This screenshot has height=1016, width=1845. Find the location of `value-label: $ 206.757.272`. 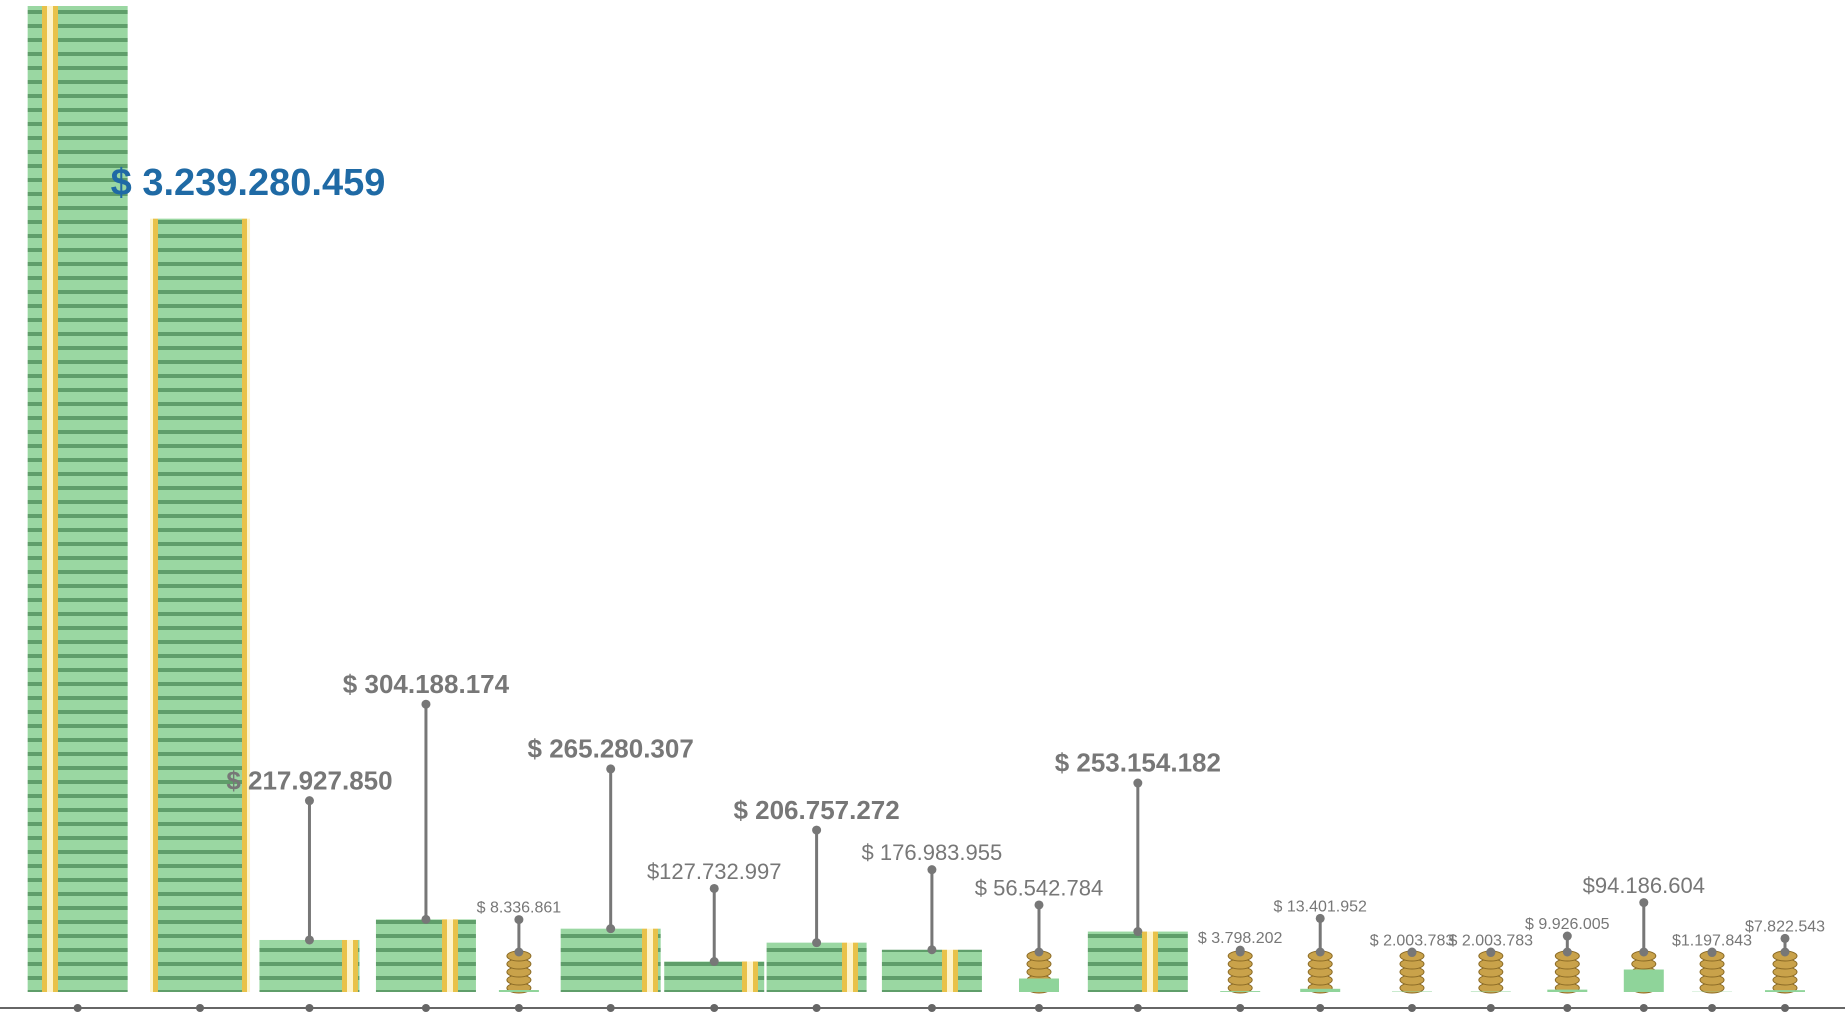

value-label: $ 206.757.272 is located at coordinates (816, 810).